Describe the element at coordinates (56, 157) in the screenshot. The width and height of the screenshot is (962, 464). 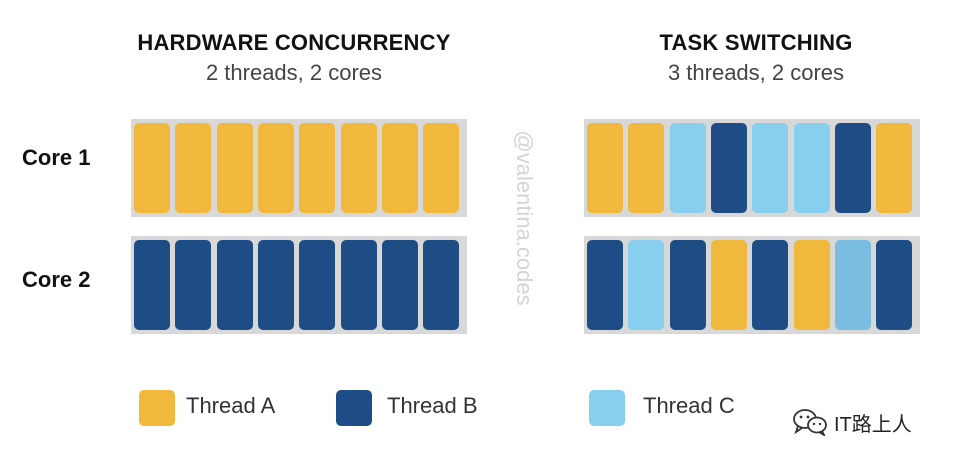
I see `row-label-core-1: Core 1` at that location.